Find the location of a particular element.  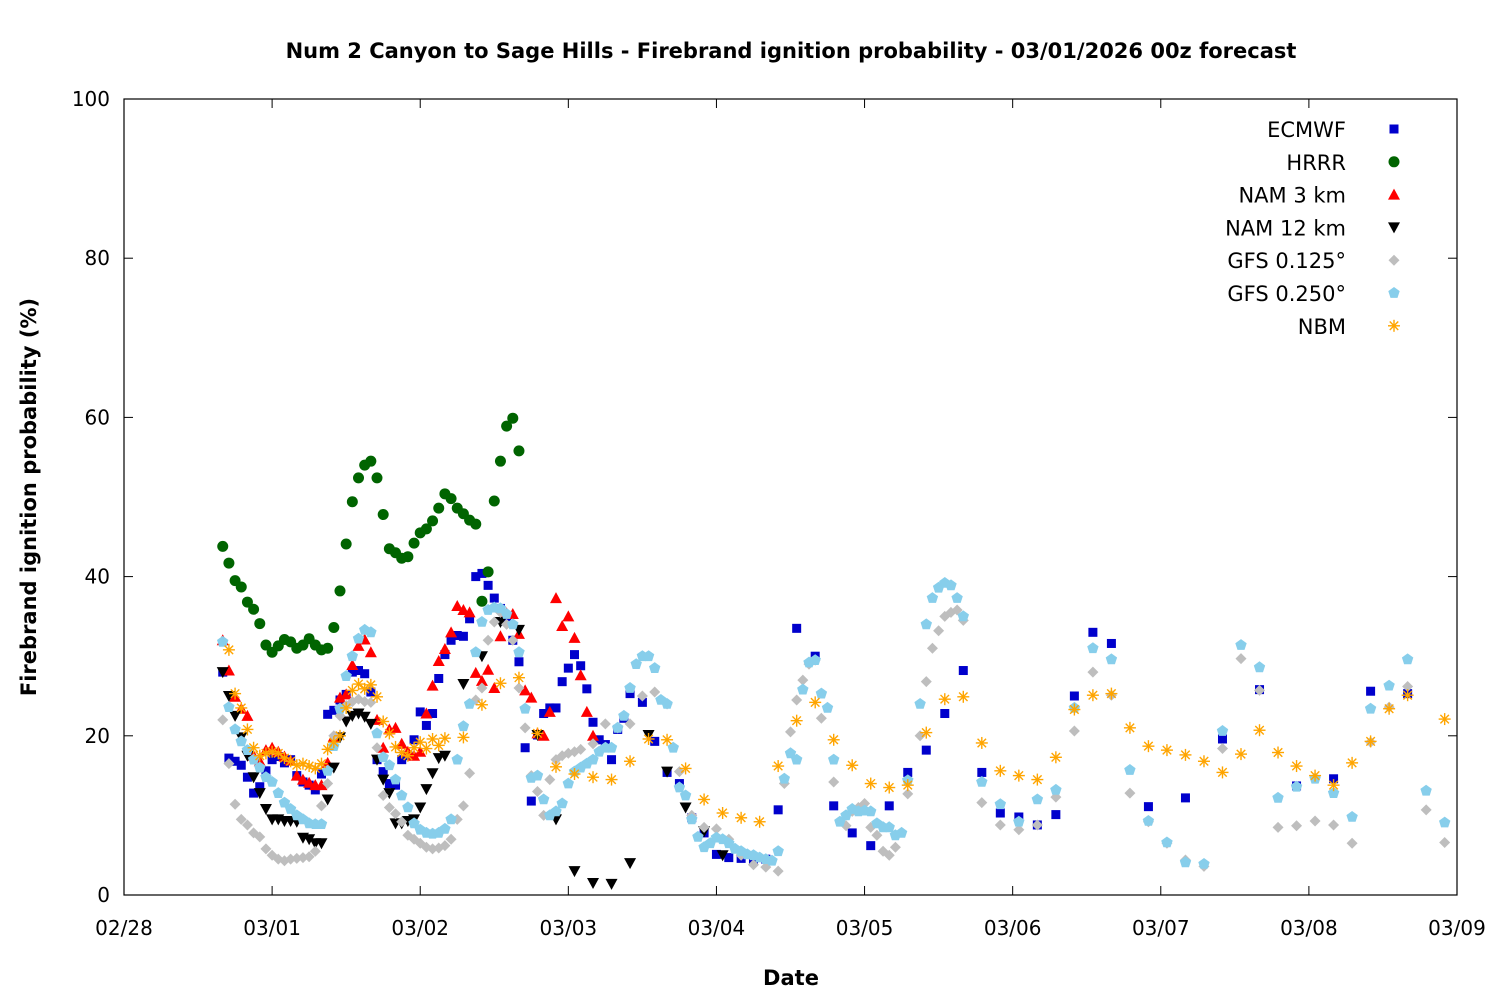

x-tick-label: 03/01 is located at coordinates (272, 928).